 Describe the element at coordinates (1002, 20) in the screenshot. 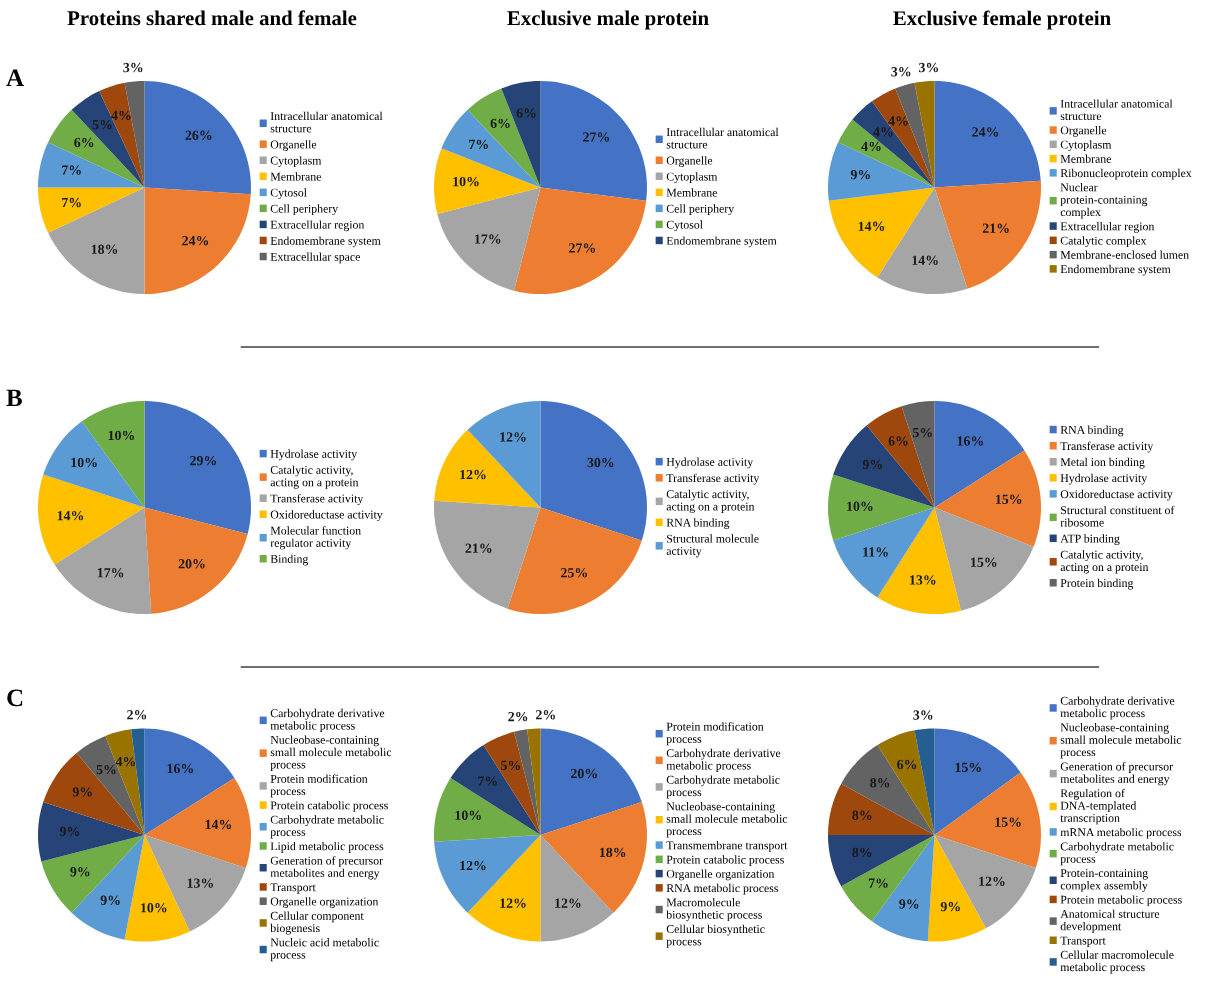

I see `chart-title: Exclusive female protein` at that location.